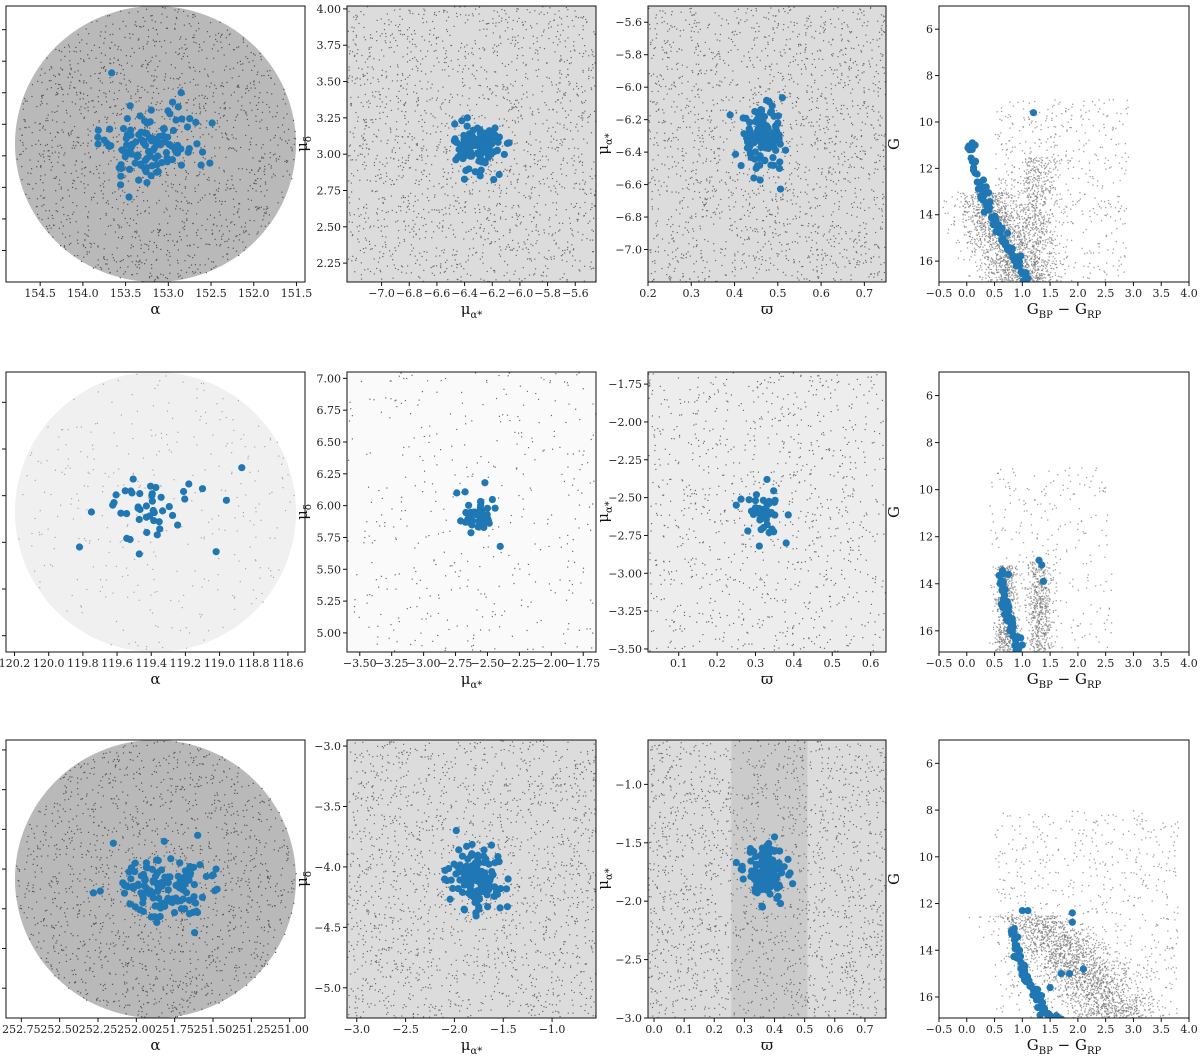  I want to click on axes-frame, so click(155, 144).